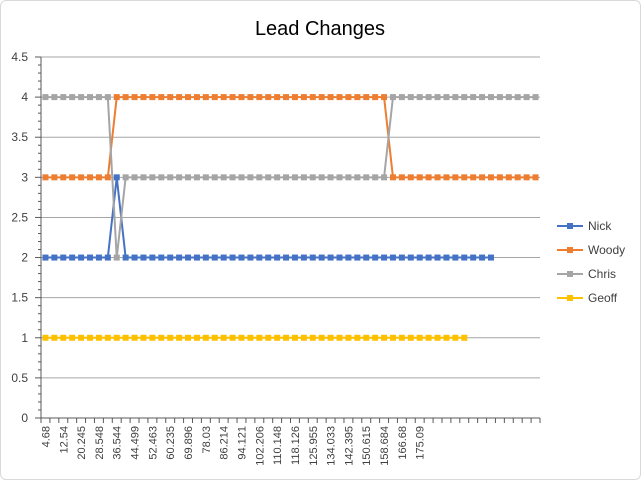  I want to click on legend-item-geoff: Geoff, so click(587, 298).